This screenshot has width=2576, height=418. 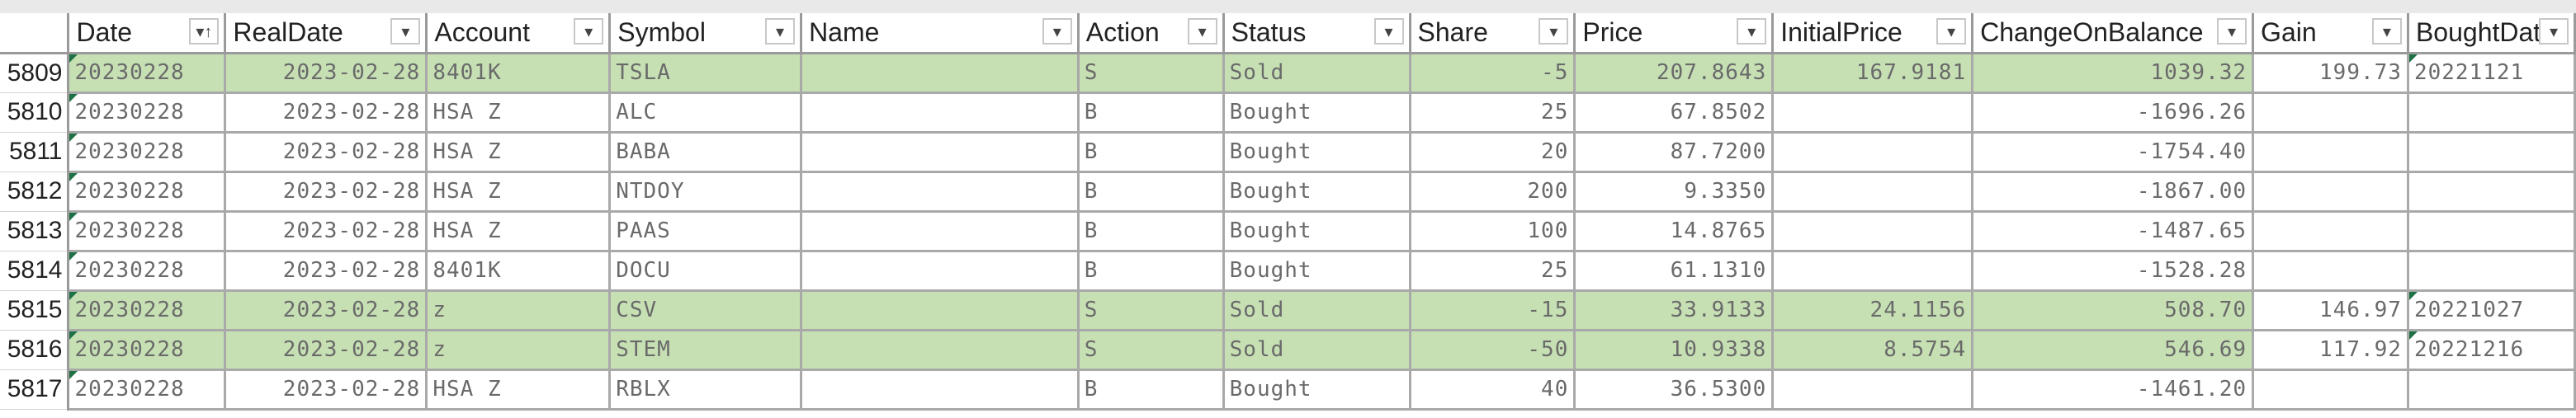 I want to click on cell-initialprice: 167.9181, so click(x=1873, y=73).